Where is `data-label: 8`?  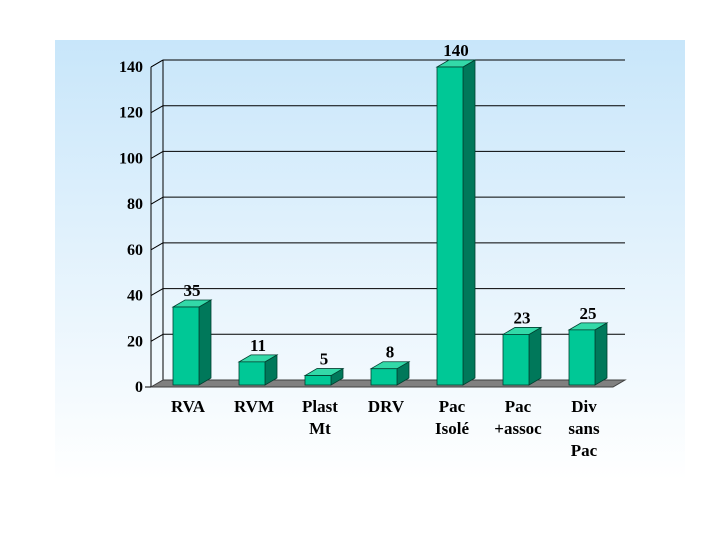
data-label: 8 is located at coordinates (390, 352).